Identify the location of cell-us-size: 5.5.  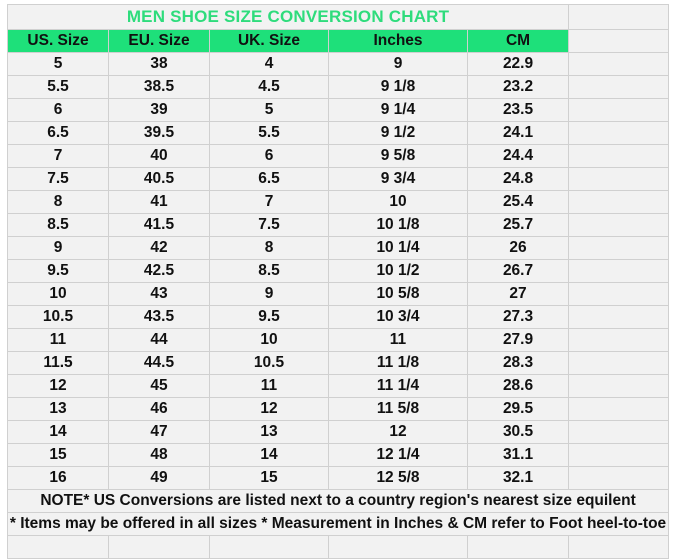
(58, 87).